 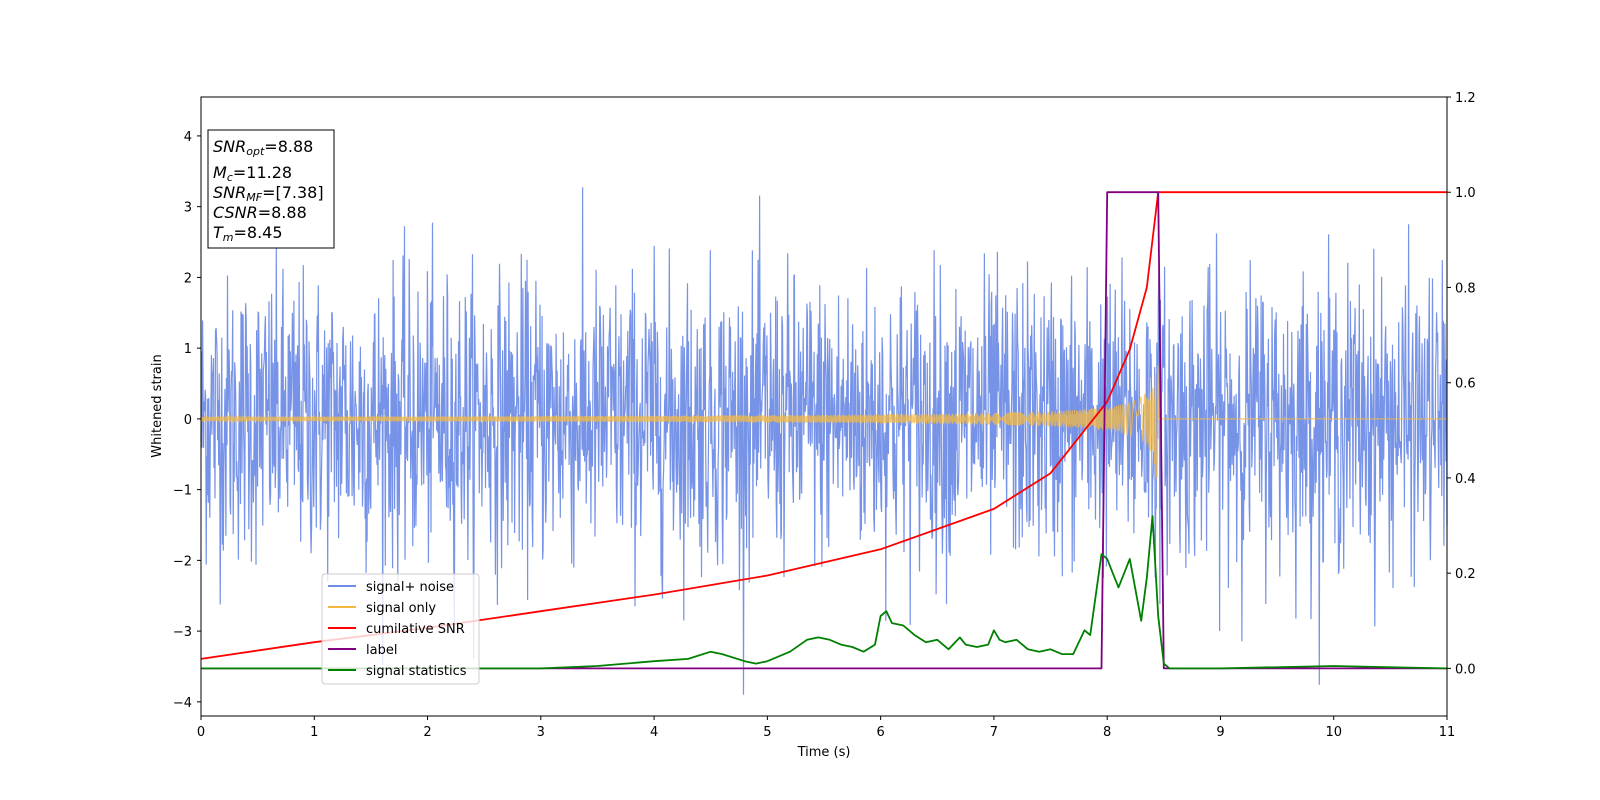 What do you see at coordinates (415, 629) in the screenshot?
I see `legend-label: cumilative SNR` at bounding box center [415, 629].